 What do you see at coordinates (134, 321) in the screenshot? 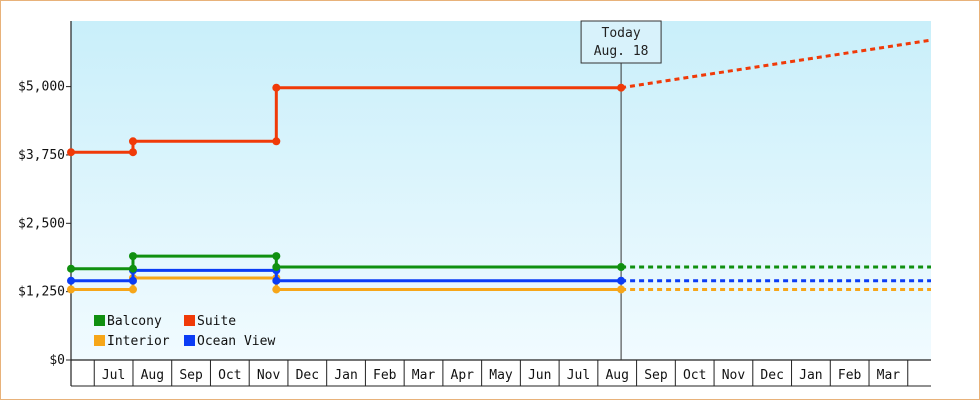
I see `legend-label-balcony: Balcony` at bounding box center [134, 321].